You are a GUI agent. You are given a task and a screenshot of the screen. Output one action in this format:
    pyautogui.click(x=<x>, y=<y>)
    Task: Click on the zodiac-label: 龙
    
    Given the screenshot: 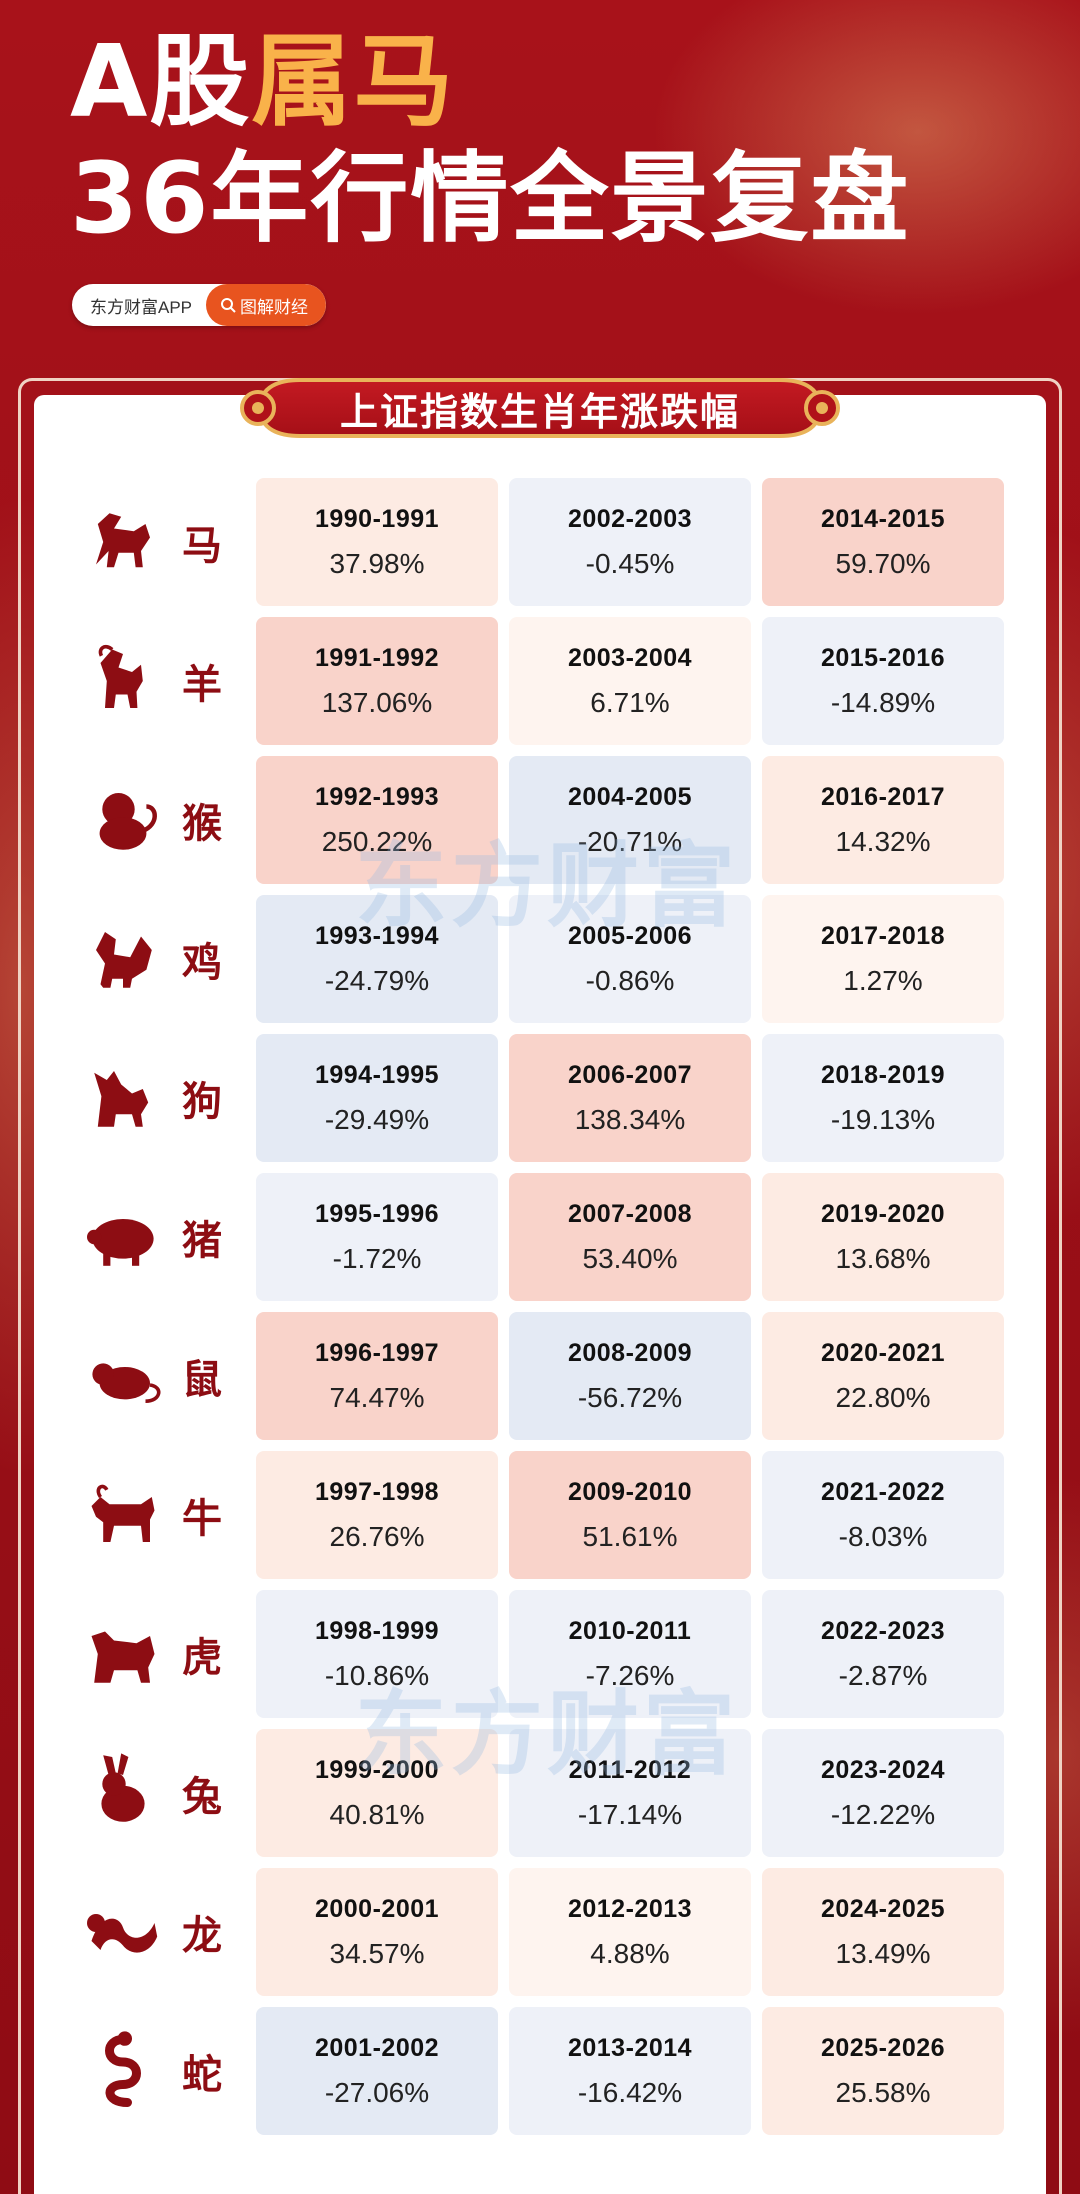 What is the action you would take?
    pyautogui.click(x=163, y=1932)
    